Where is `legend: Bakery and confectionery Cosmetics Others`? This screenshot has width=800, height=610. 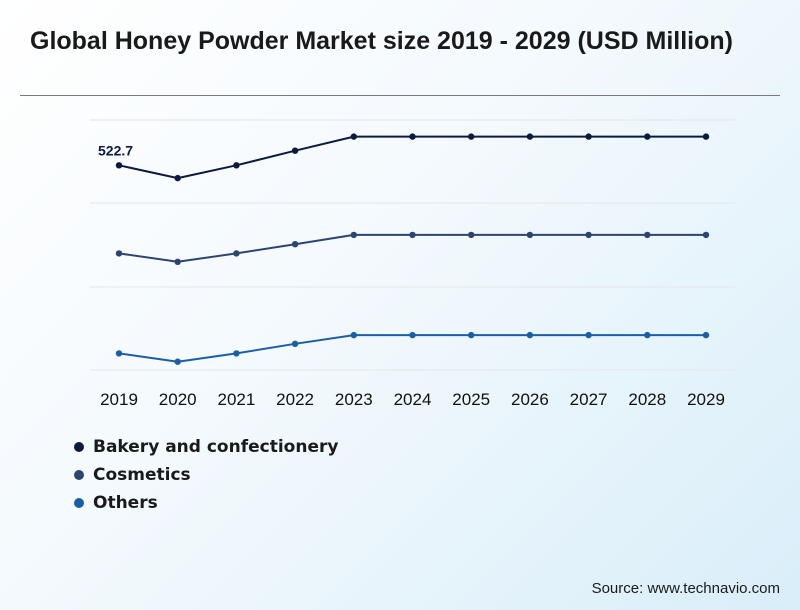 legend: Bakery and confectionery Cosmetics Others is located at coordinates (206, 475).